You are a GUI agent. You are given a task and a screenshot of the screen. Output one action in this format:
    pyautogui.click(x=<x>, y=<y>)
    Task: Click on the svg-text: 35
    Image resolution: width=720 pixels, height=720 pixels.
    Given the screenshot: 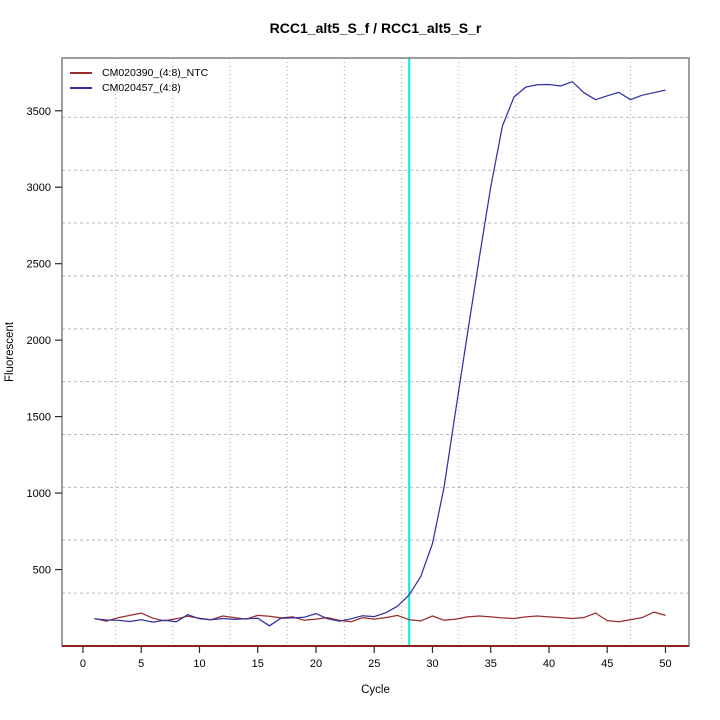 What is the action you would take?
    pyautogui.click(x=491, y=664)
    